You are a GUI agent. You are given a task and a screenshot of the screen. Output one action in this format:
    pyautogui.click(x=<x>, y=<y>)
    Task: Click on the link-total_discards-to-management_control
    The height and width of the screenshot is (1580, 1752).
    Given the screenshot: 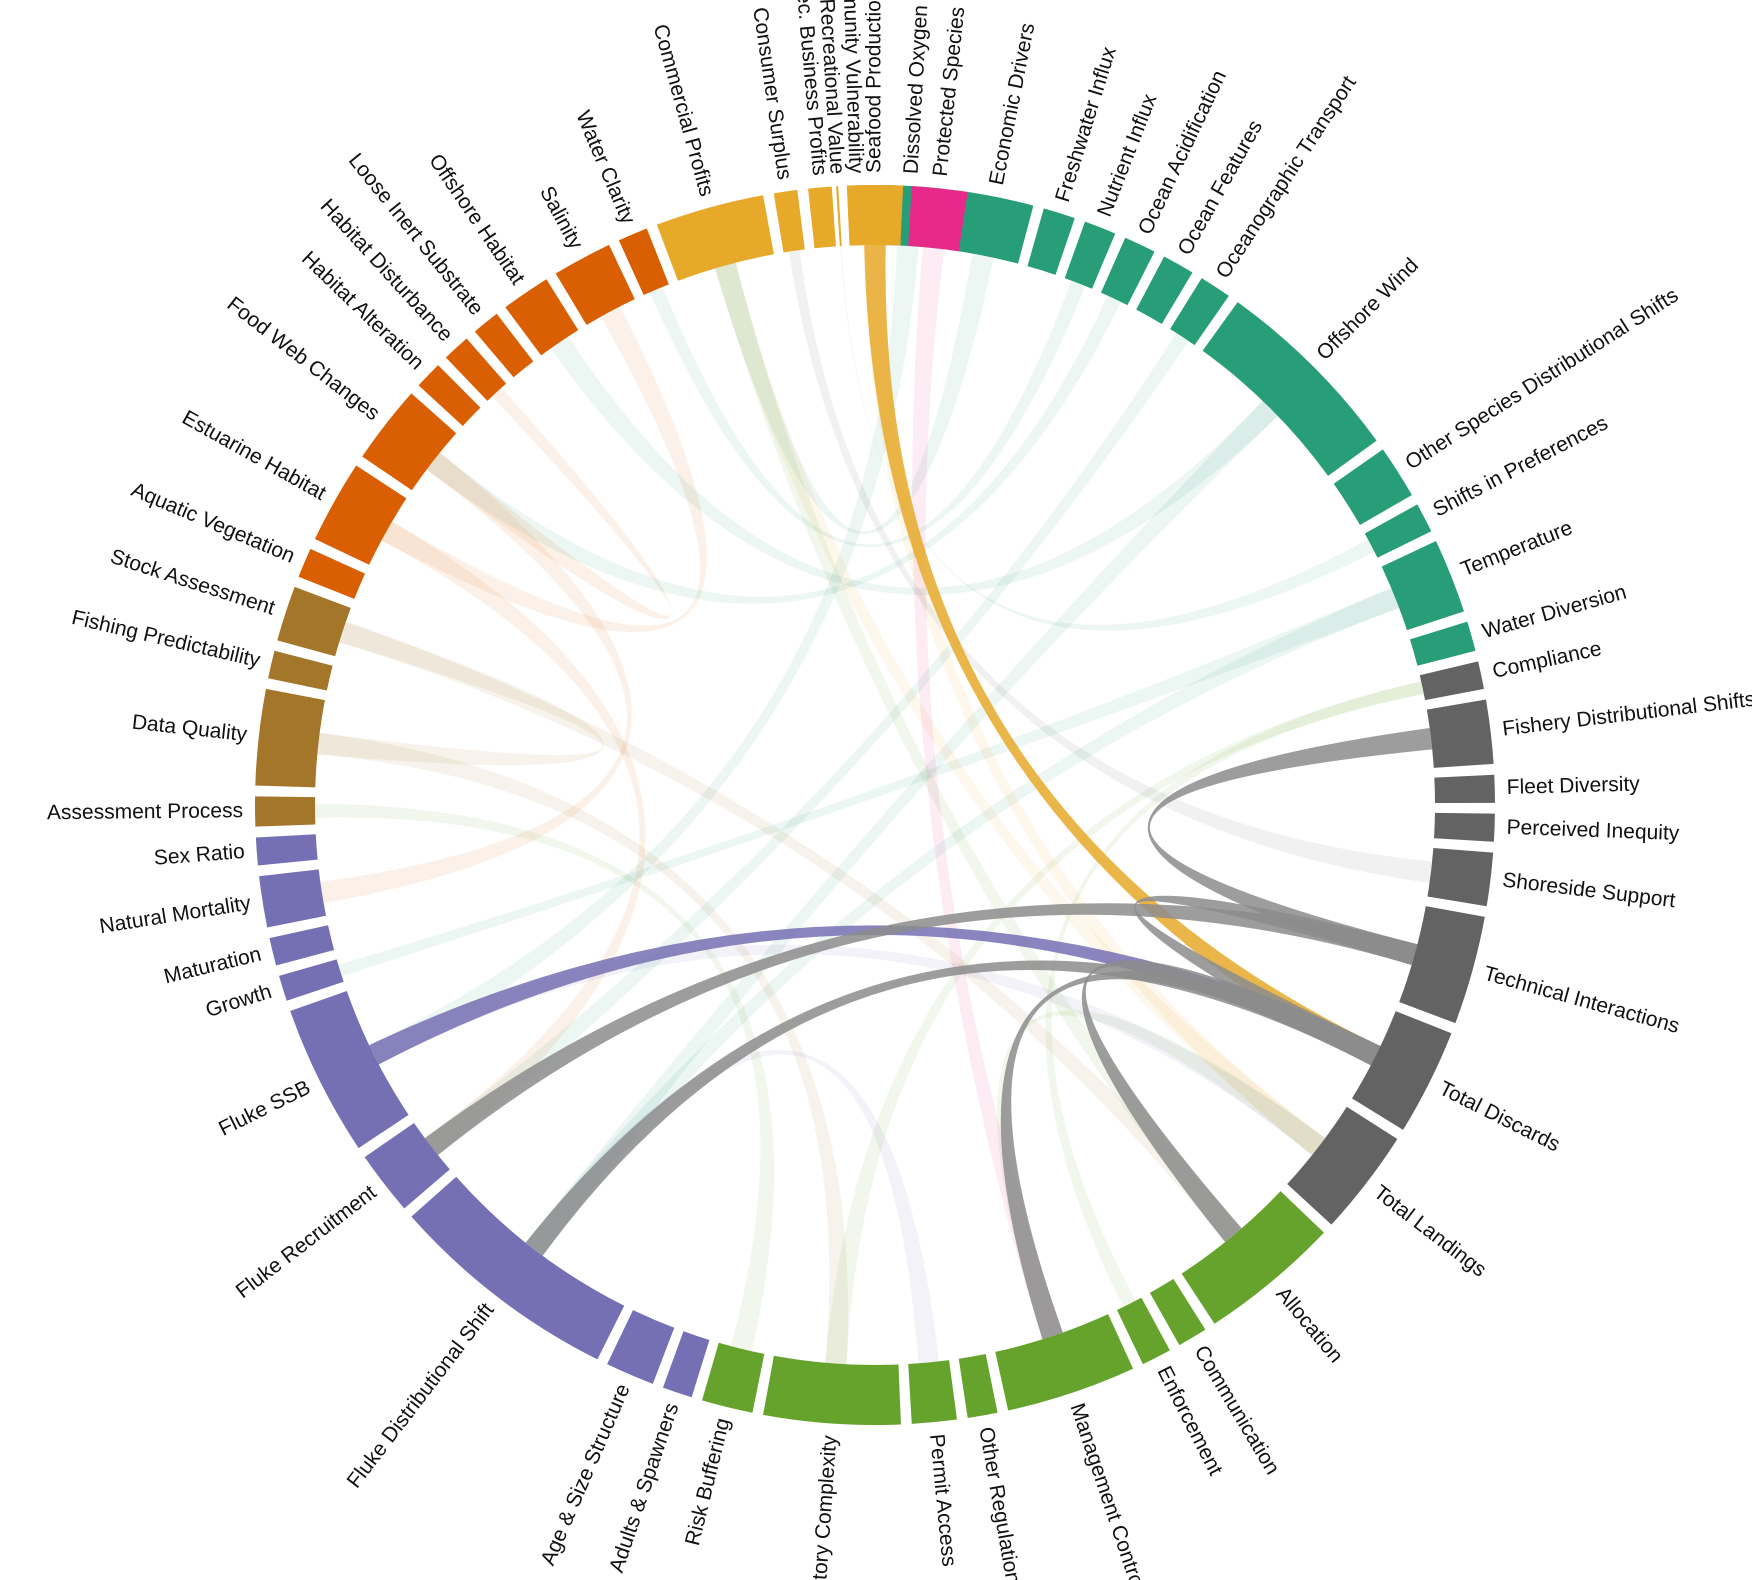 What is the action you would take?
    pyautogui.click(x=1190, y=1155)
    